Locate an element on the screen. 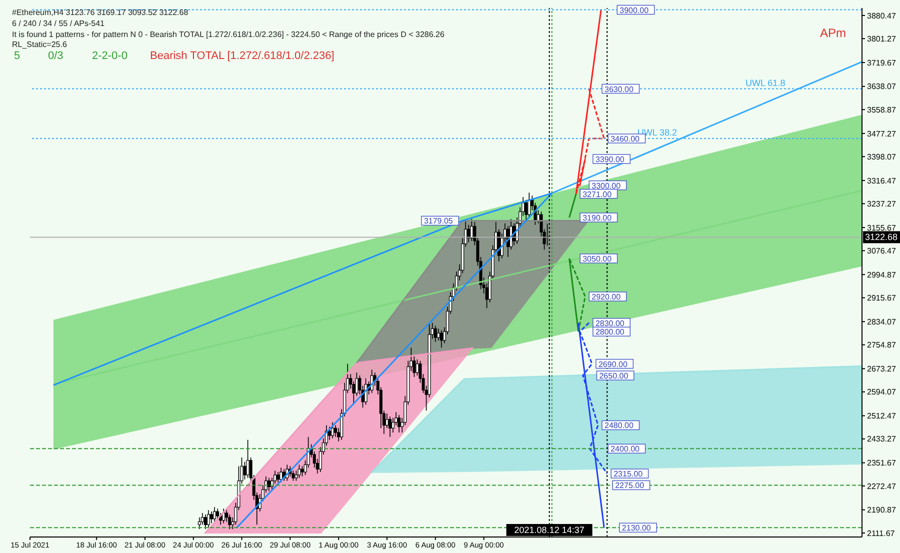 This screenshot has height=553, width=900. annotation: 3190.00 is located at coordinates (597, 217).